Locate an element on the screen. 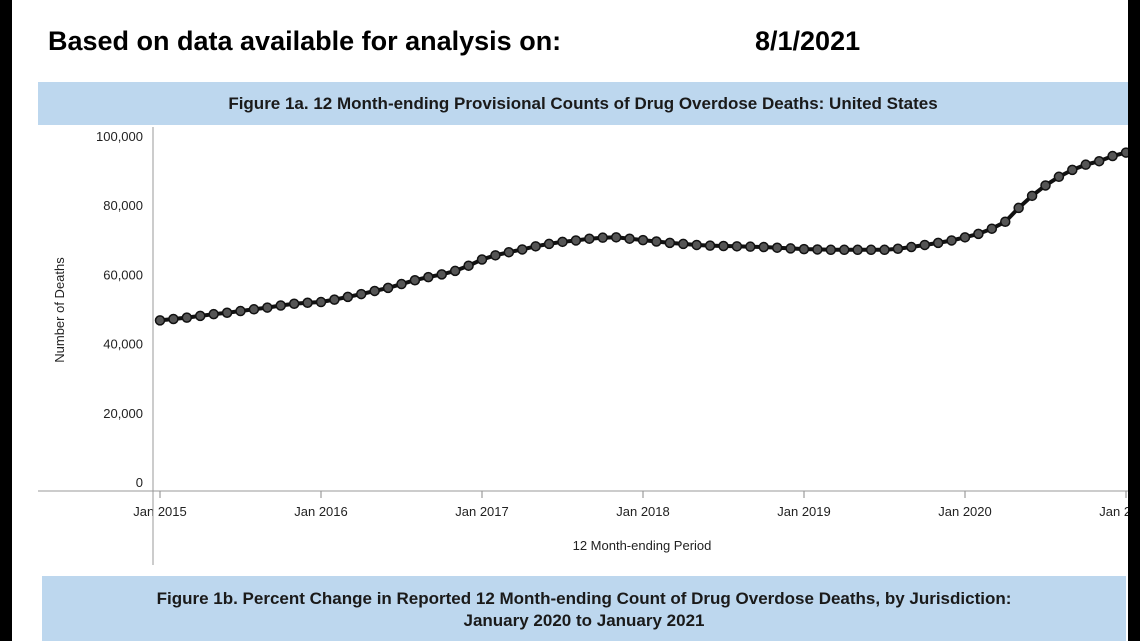 This screenshot has height=641, width=1140. figure-1b-title-line2: January 2020 to January 2021 is located at coordinates (584, 620).